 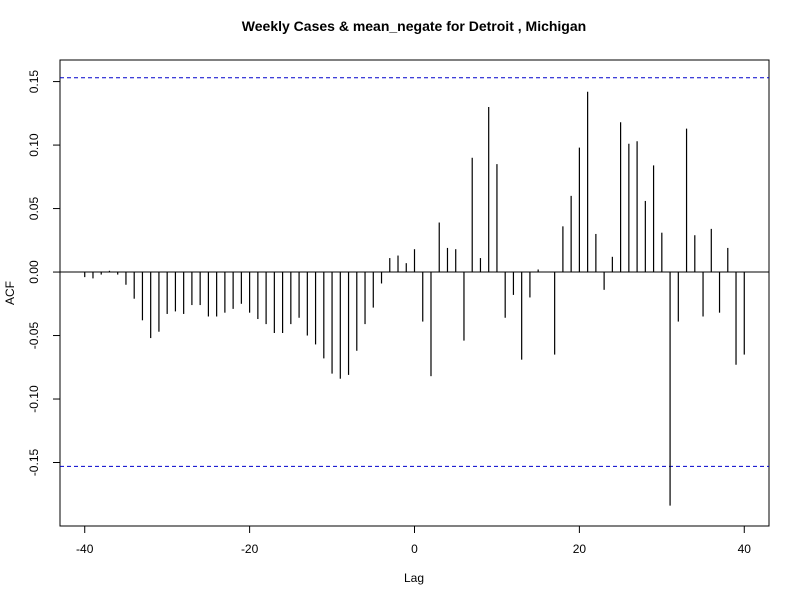 What do you see at coordinates (34, 336) in the screenshot?
I see `y-tick-label: -0.05` at bounding box center [34, 336].